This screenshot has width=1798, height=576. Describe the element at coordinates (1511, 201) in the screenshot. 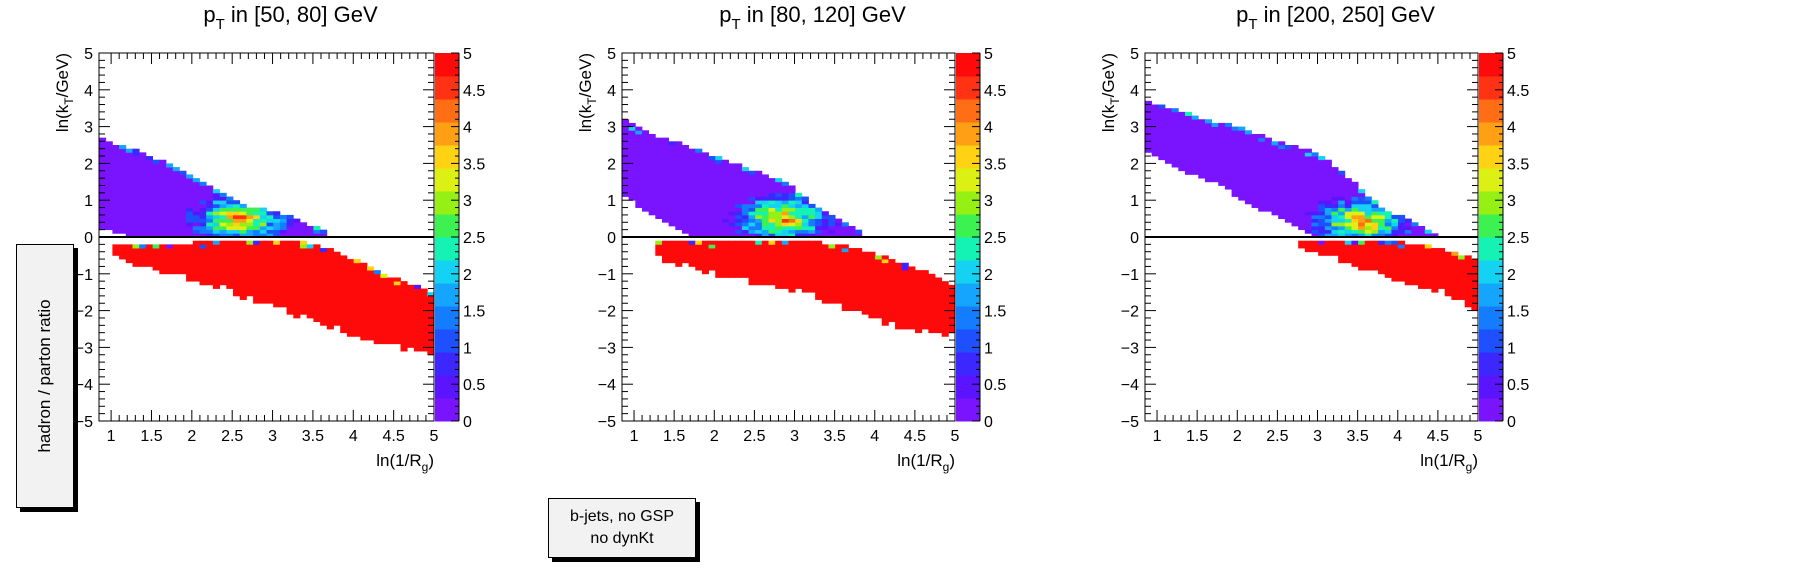

I see `colorbar-tick-label: 3` at that location.